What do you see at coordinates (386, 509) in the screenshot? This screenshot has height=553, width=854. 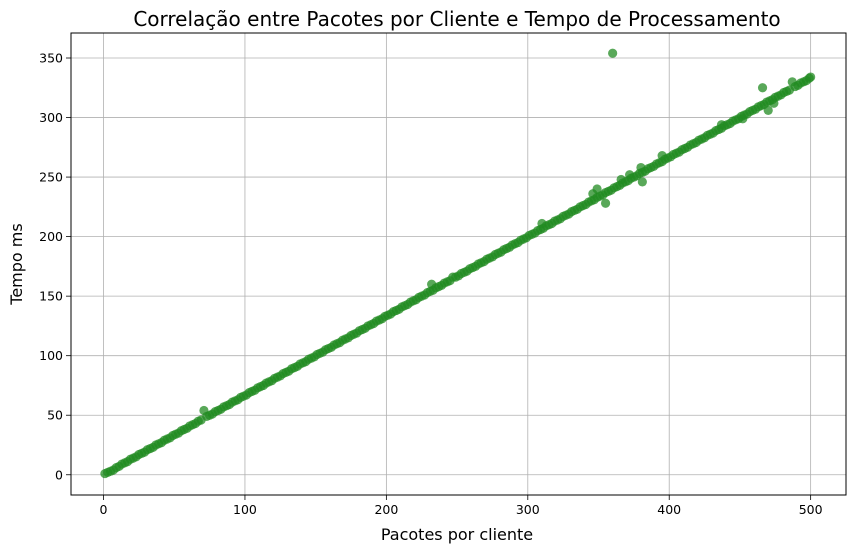 I see `x-tick-label: 200` at bounding box center [386, 509].